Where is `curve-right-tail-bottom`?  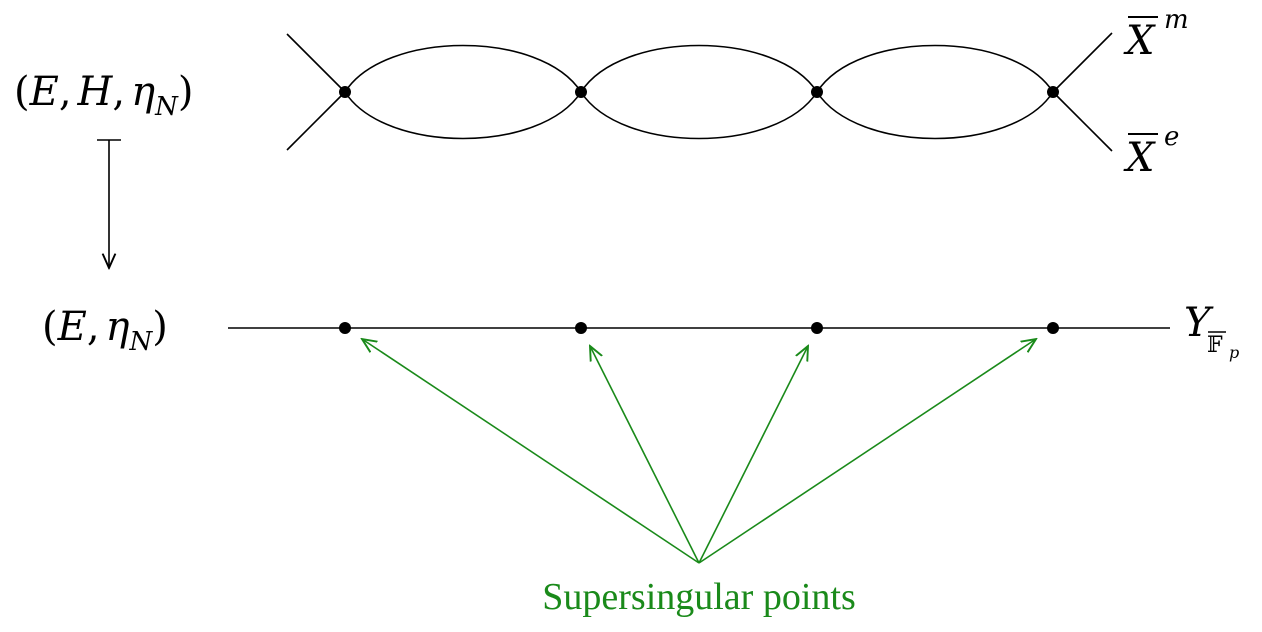
curve-right-tail-bottom is located at coordinates (1082, 121).